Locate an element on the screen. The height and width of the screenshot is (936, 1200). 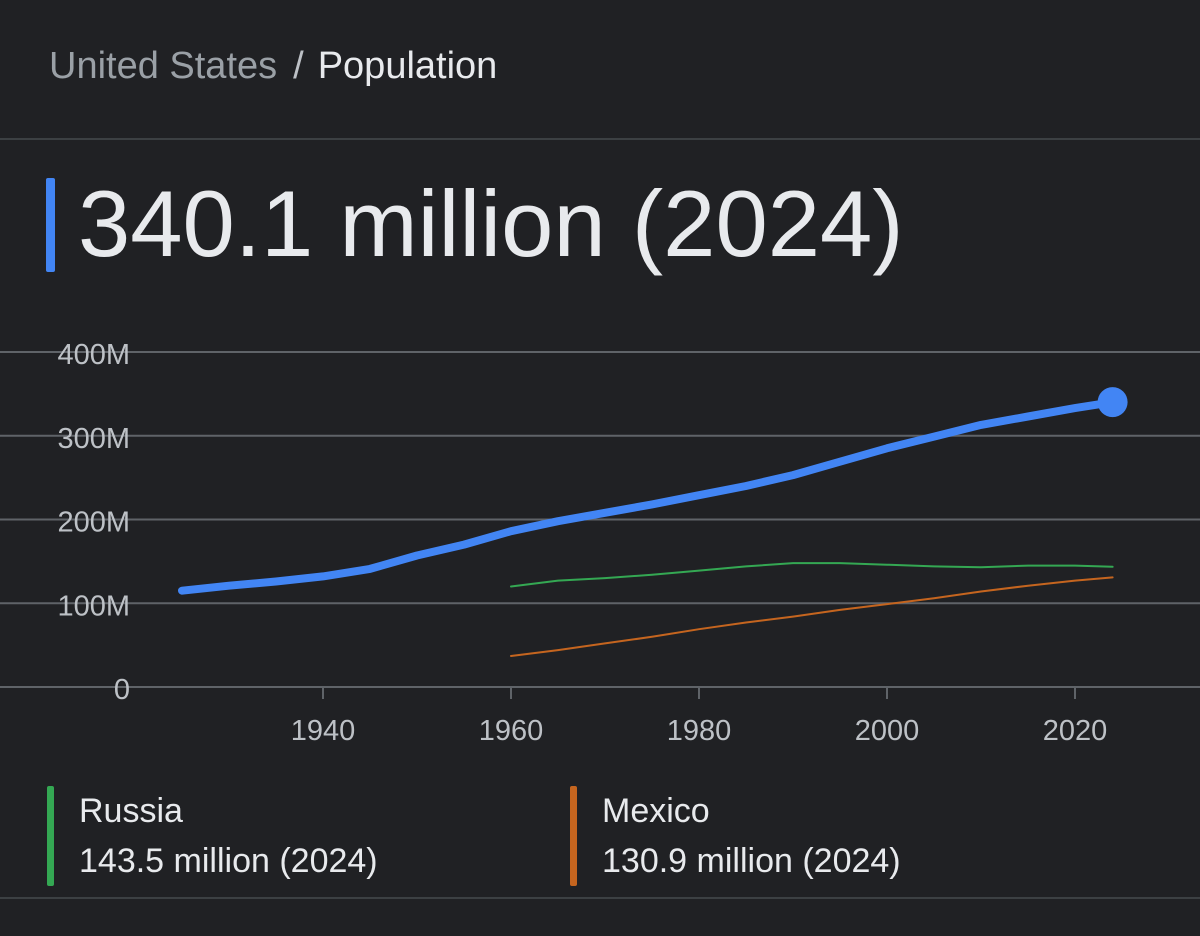
top-divider is located at coordinates (600, 139).